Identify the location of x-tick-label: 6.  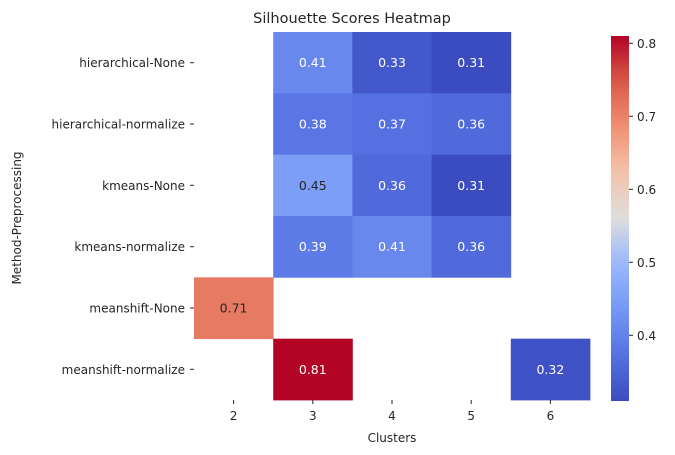
(551, 416).